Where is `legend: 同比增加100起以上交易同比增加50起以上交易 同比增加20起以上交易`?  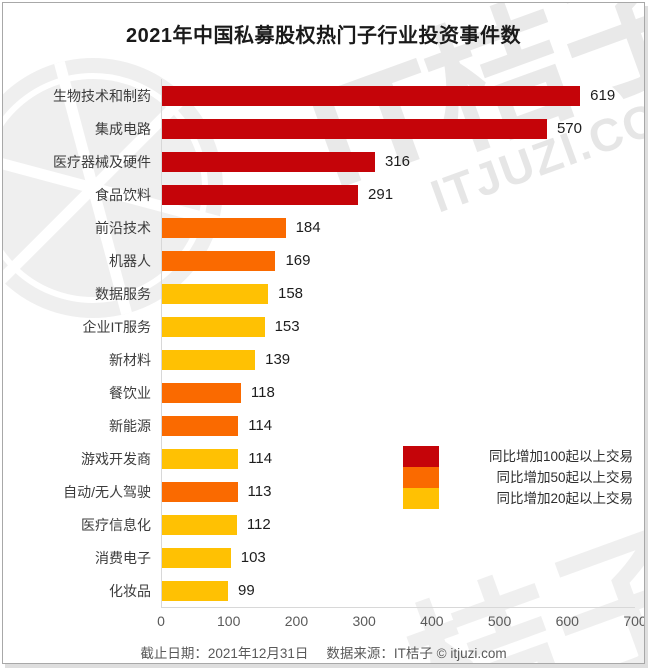 legend: 同比增加100起以上交易同比增加50起以上交易 同比增加20起以上交易 is located at coordinates (518, 477).